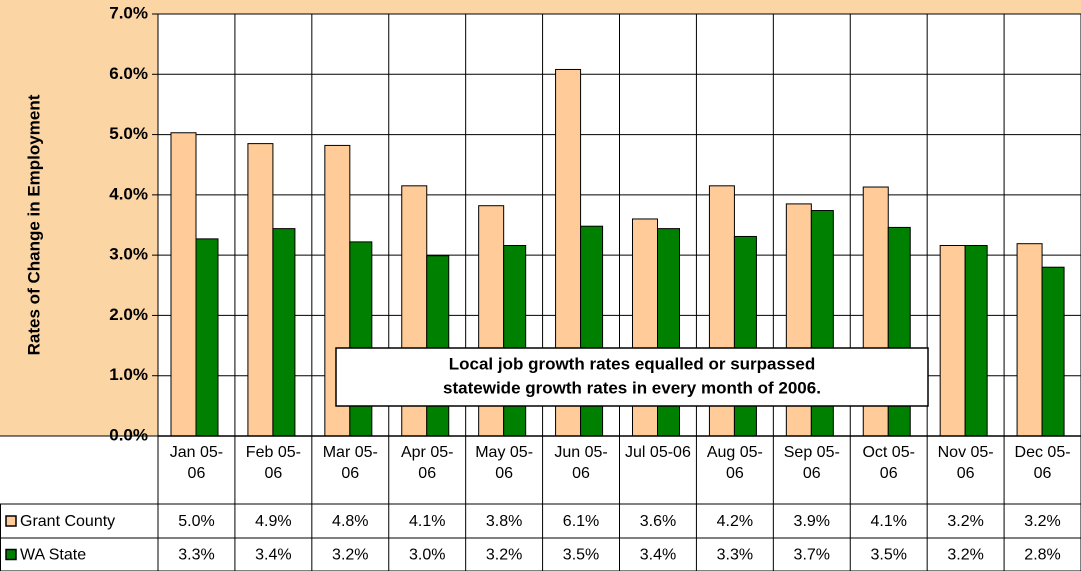 The height and width of the screenshot is (571, 1081). Describe the element at coordinates (67, 521) in the screenshot. I see `legend-label: Grant County` at that location.